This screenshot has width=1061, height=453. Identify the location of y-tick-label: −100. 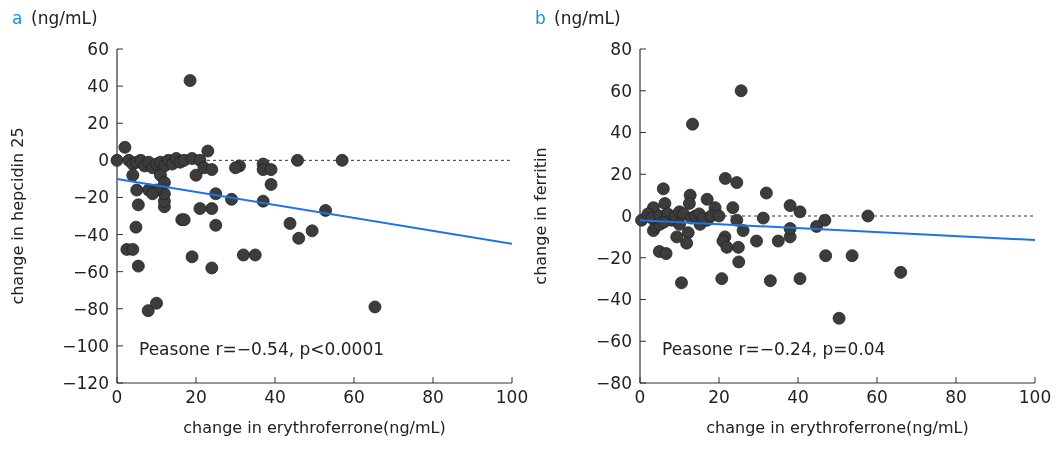
(85, 345).